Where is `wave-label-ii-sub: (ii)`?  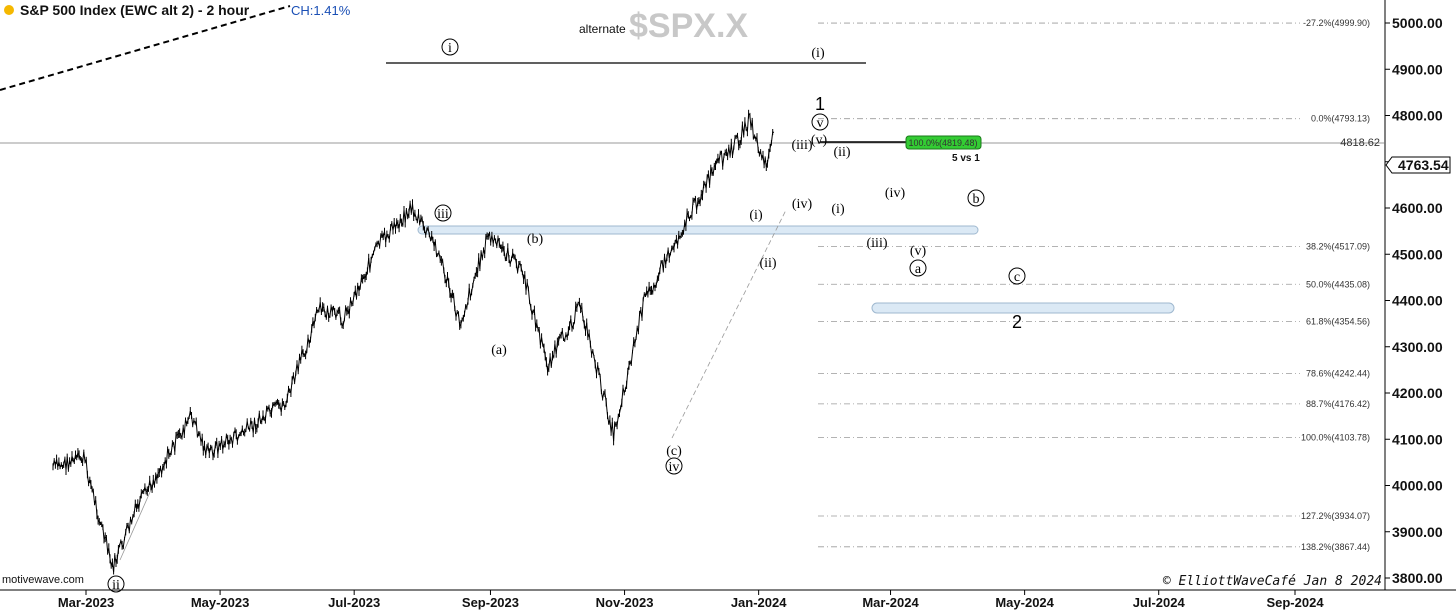
wave-label-ii-sub: (ii) is located at coordinates (841, 152).